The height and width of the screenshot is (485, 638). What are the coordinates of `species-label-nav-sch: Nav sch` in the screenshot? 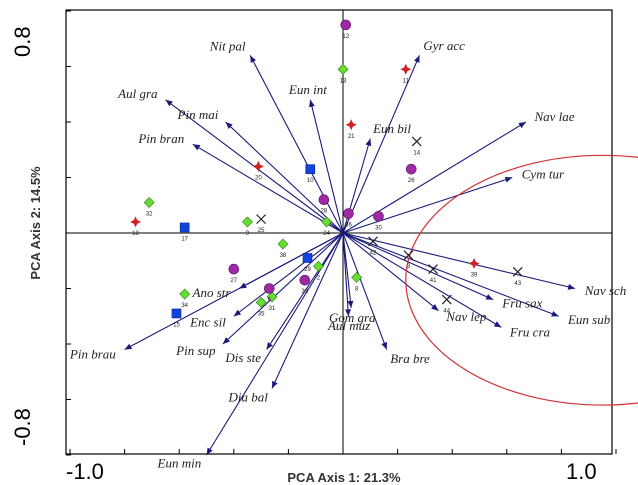 It's located at (605, 290).